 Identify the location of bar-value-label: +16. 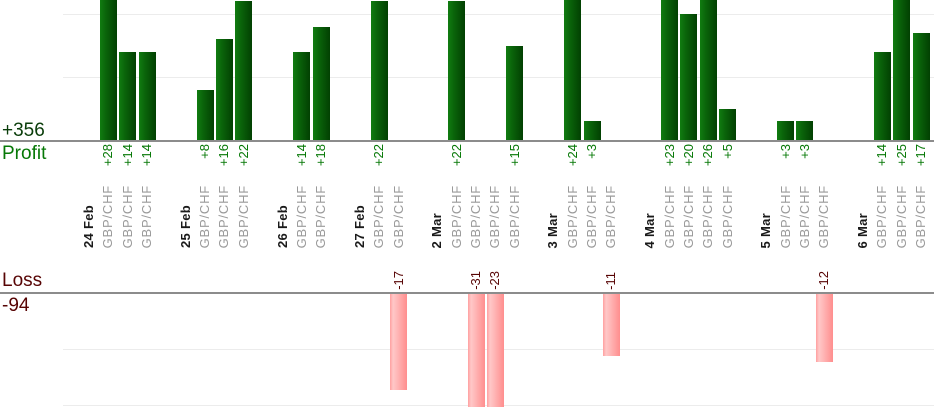
(224, 155).